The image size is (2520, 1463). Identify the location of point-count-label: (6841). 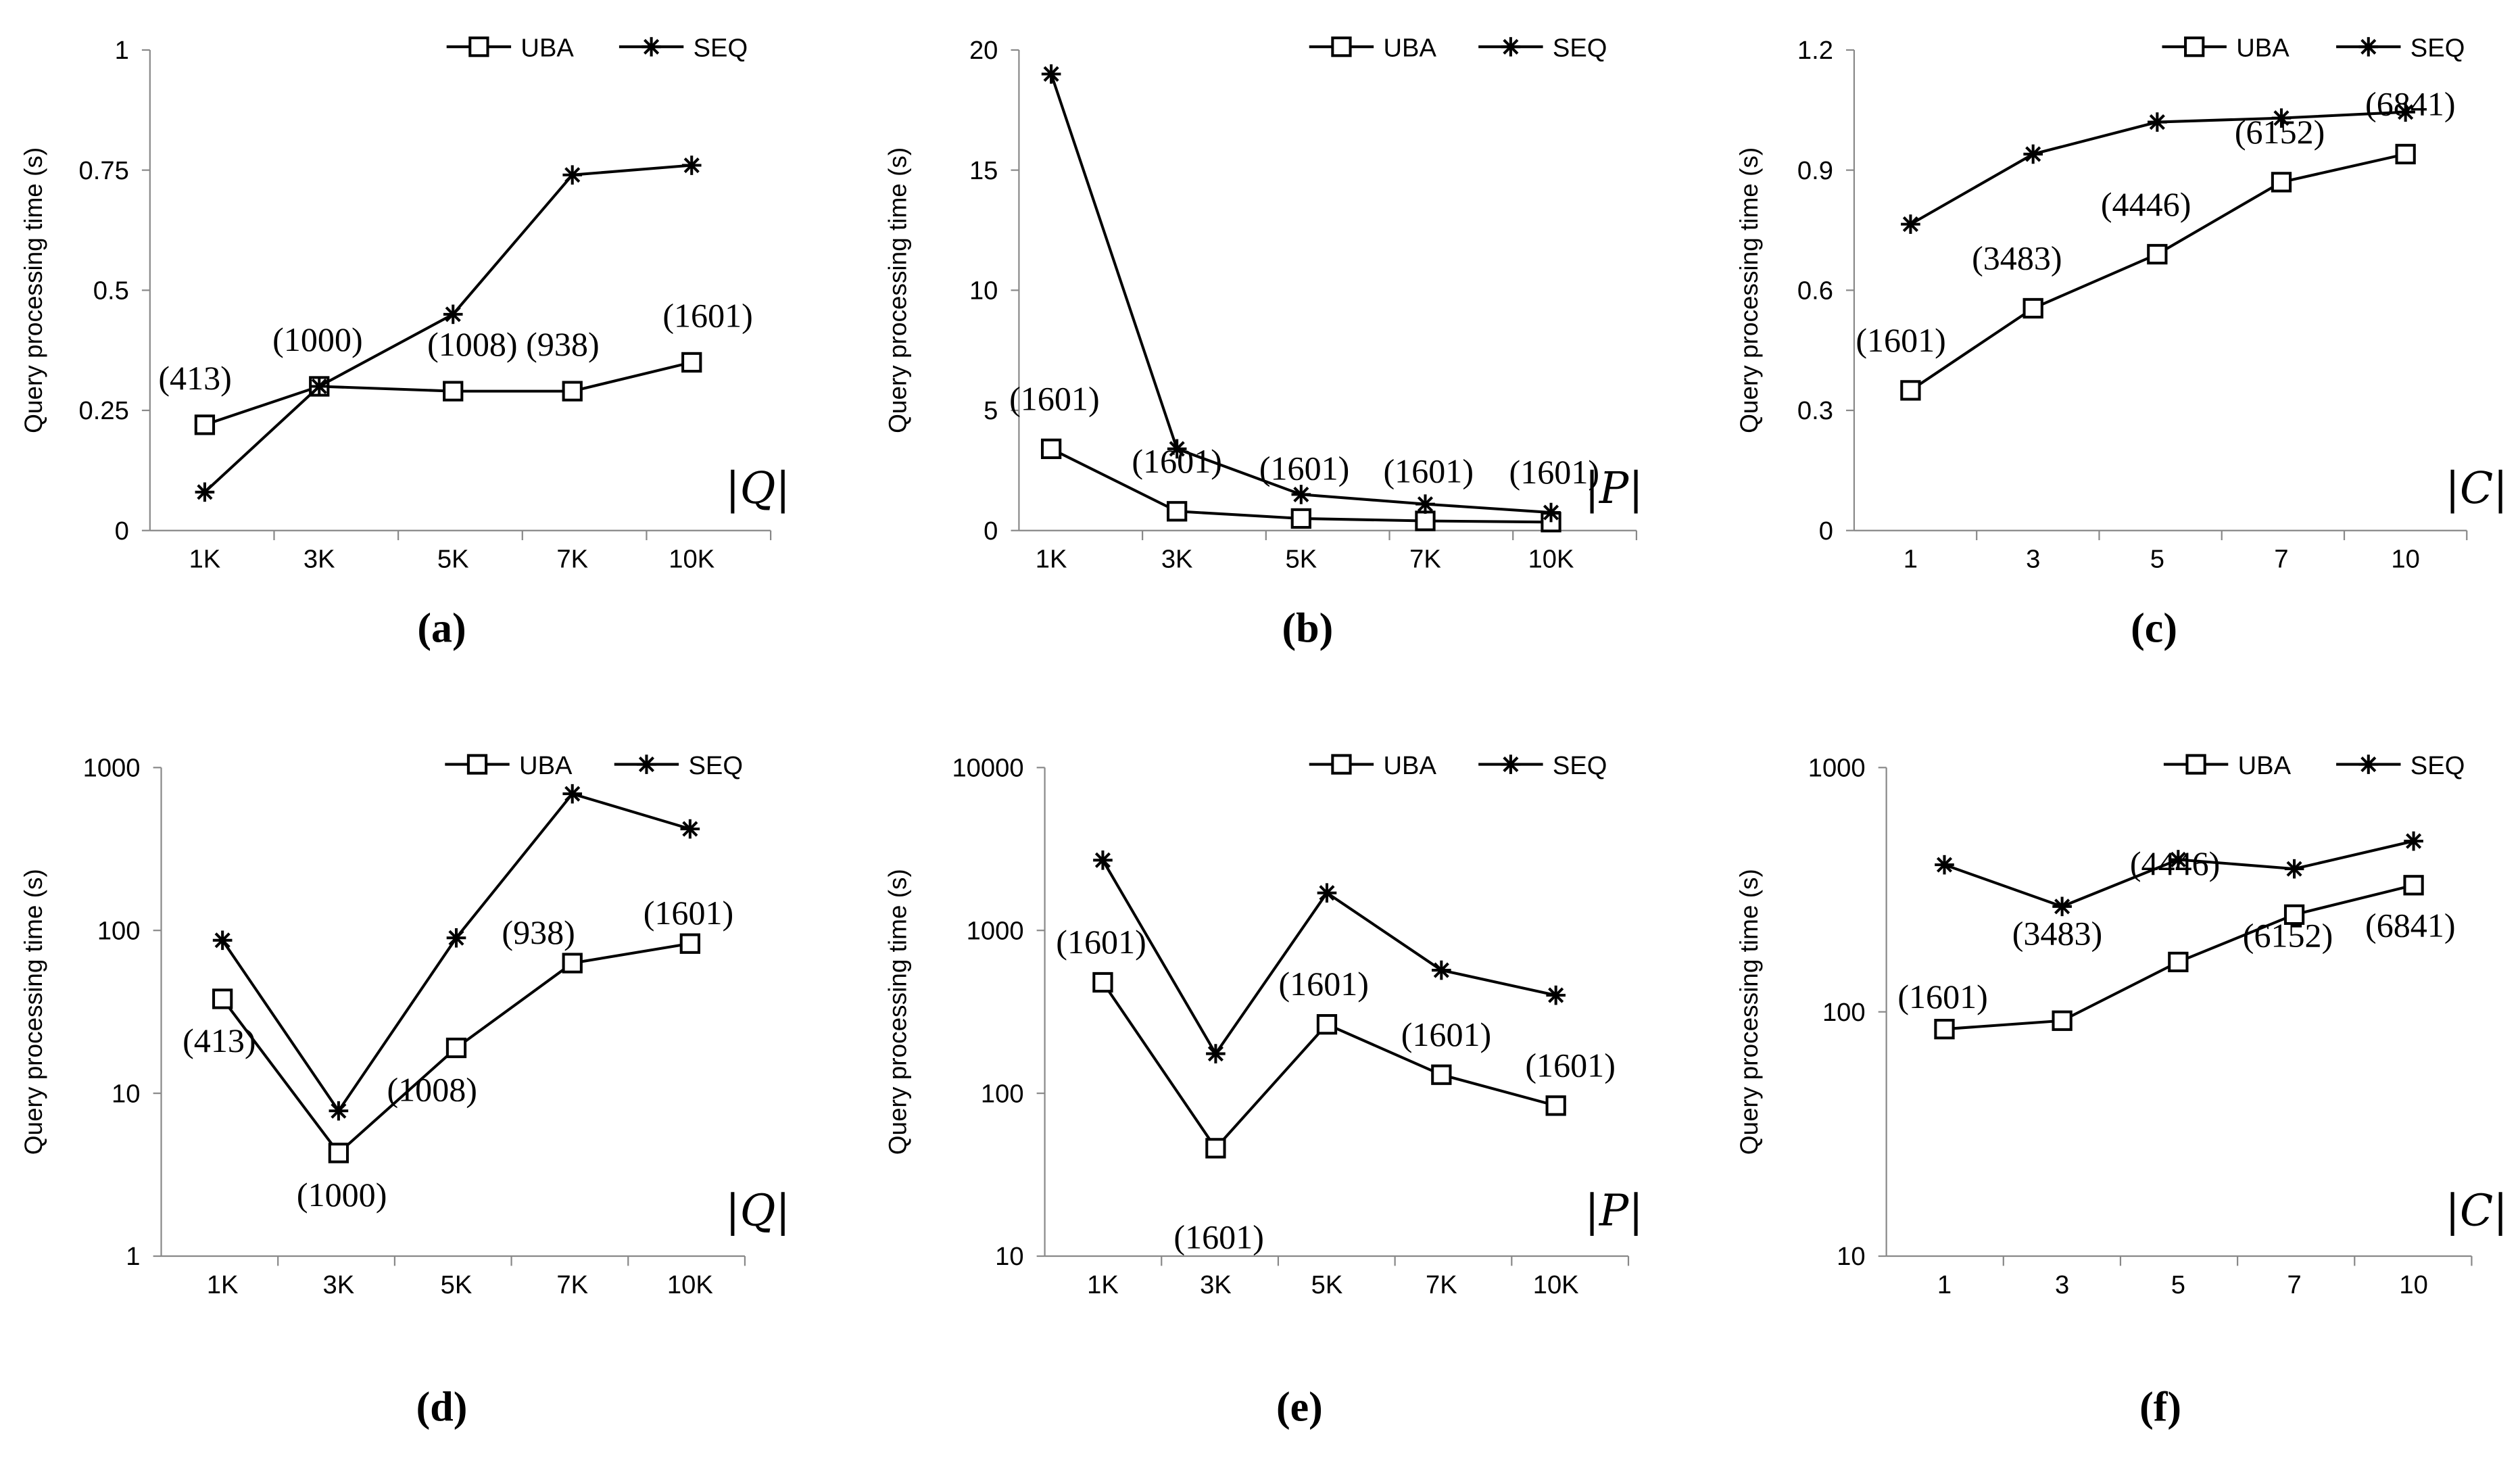
(2410, 925).